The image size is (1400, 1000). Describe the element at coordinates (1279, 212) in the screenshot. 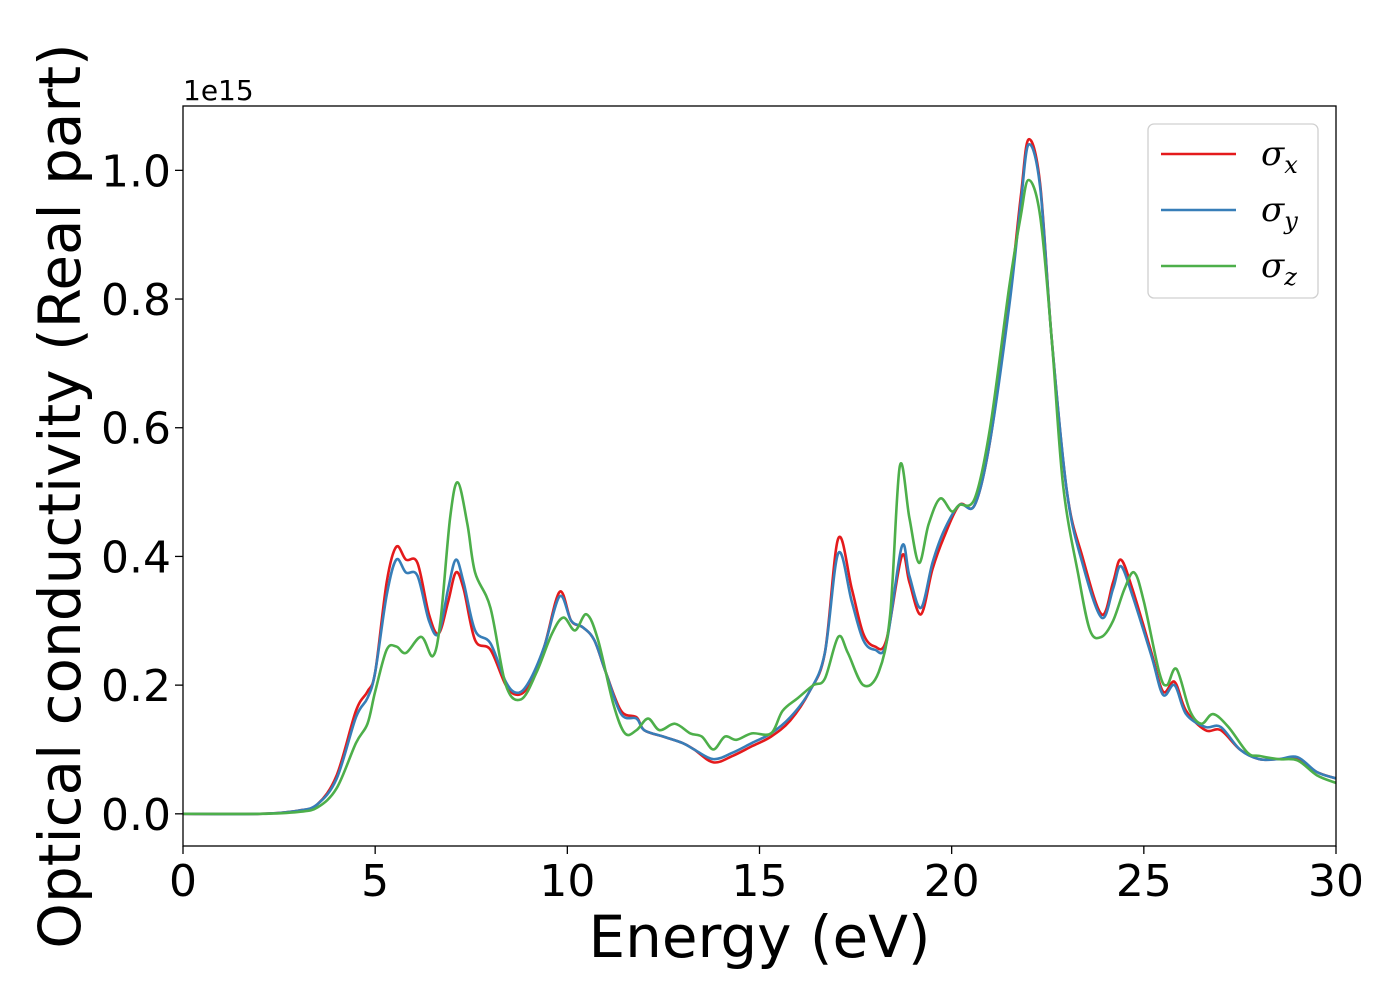

I see `legend-label-y: σy` at that location.